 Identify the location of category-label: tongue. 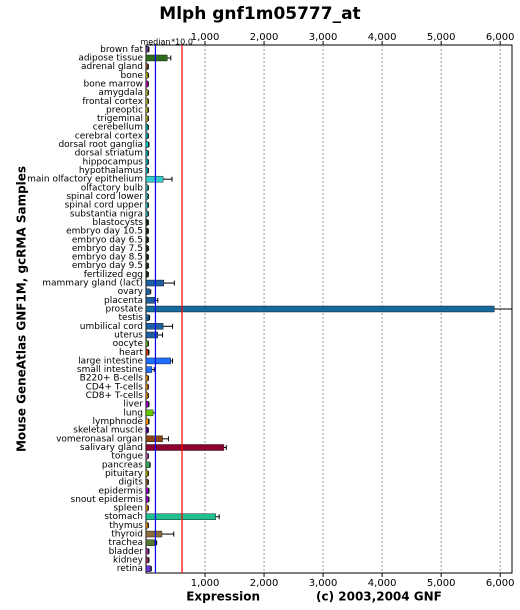
(127, 457).